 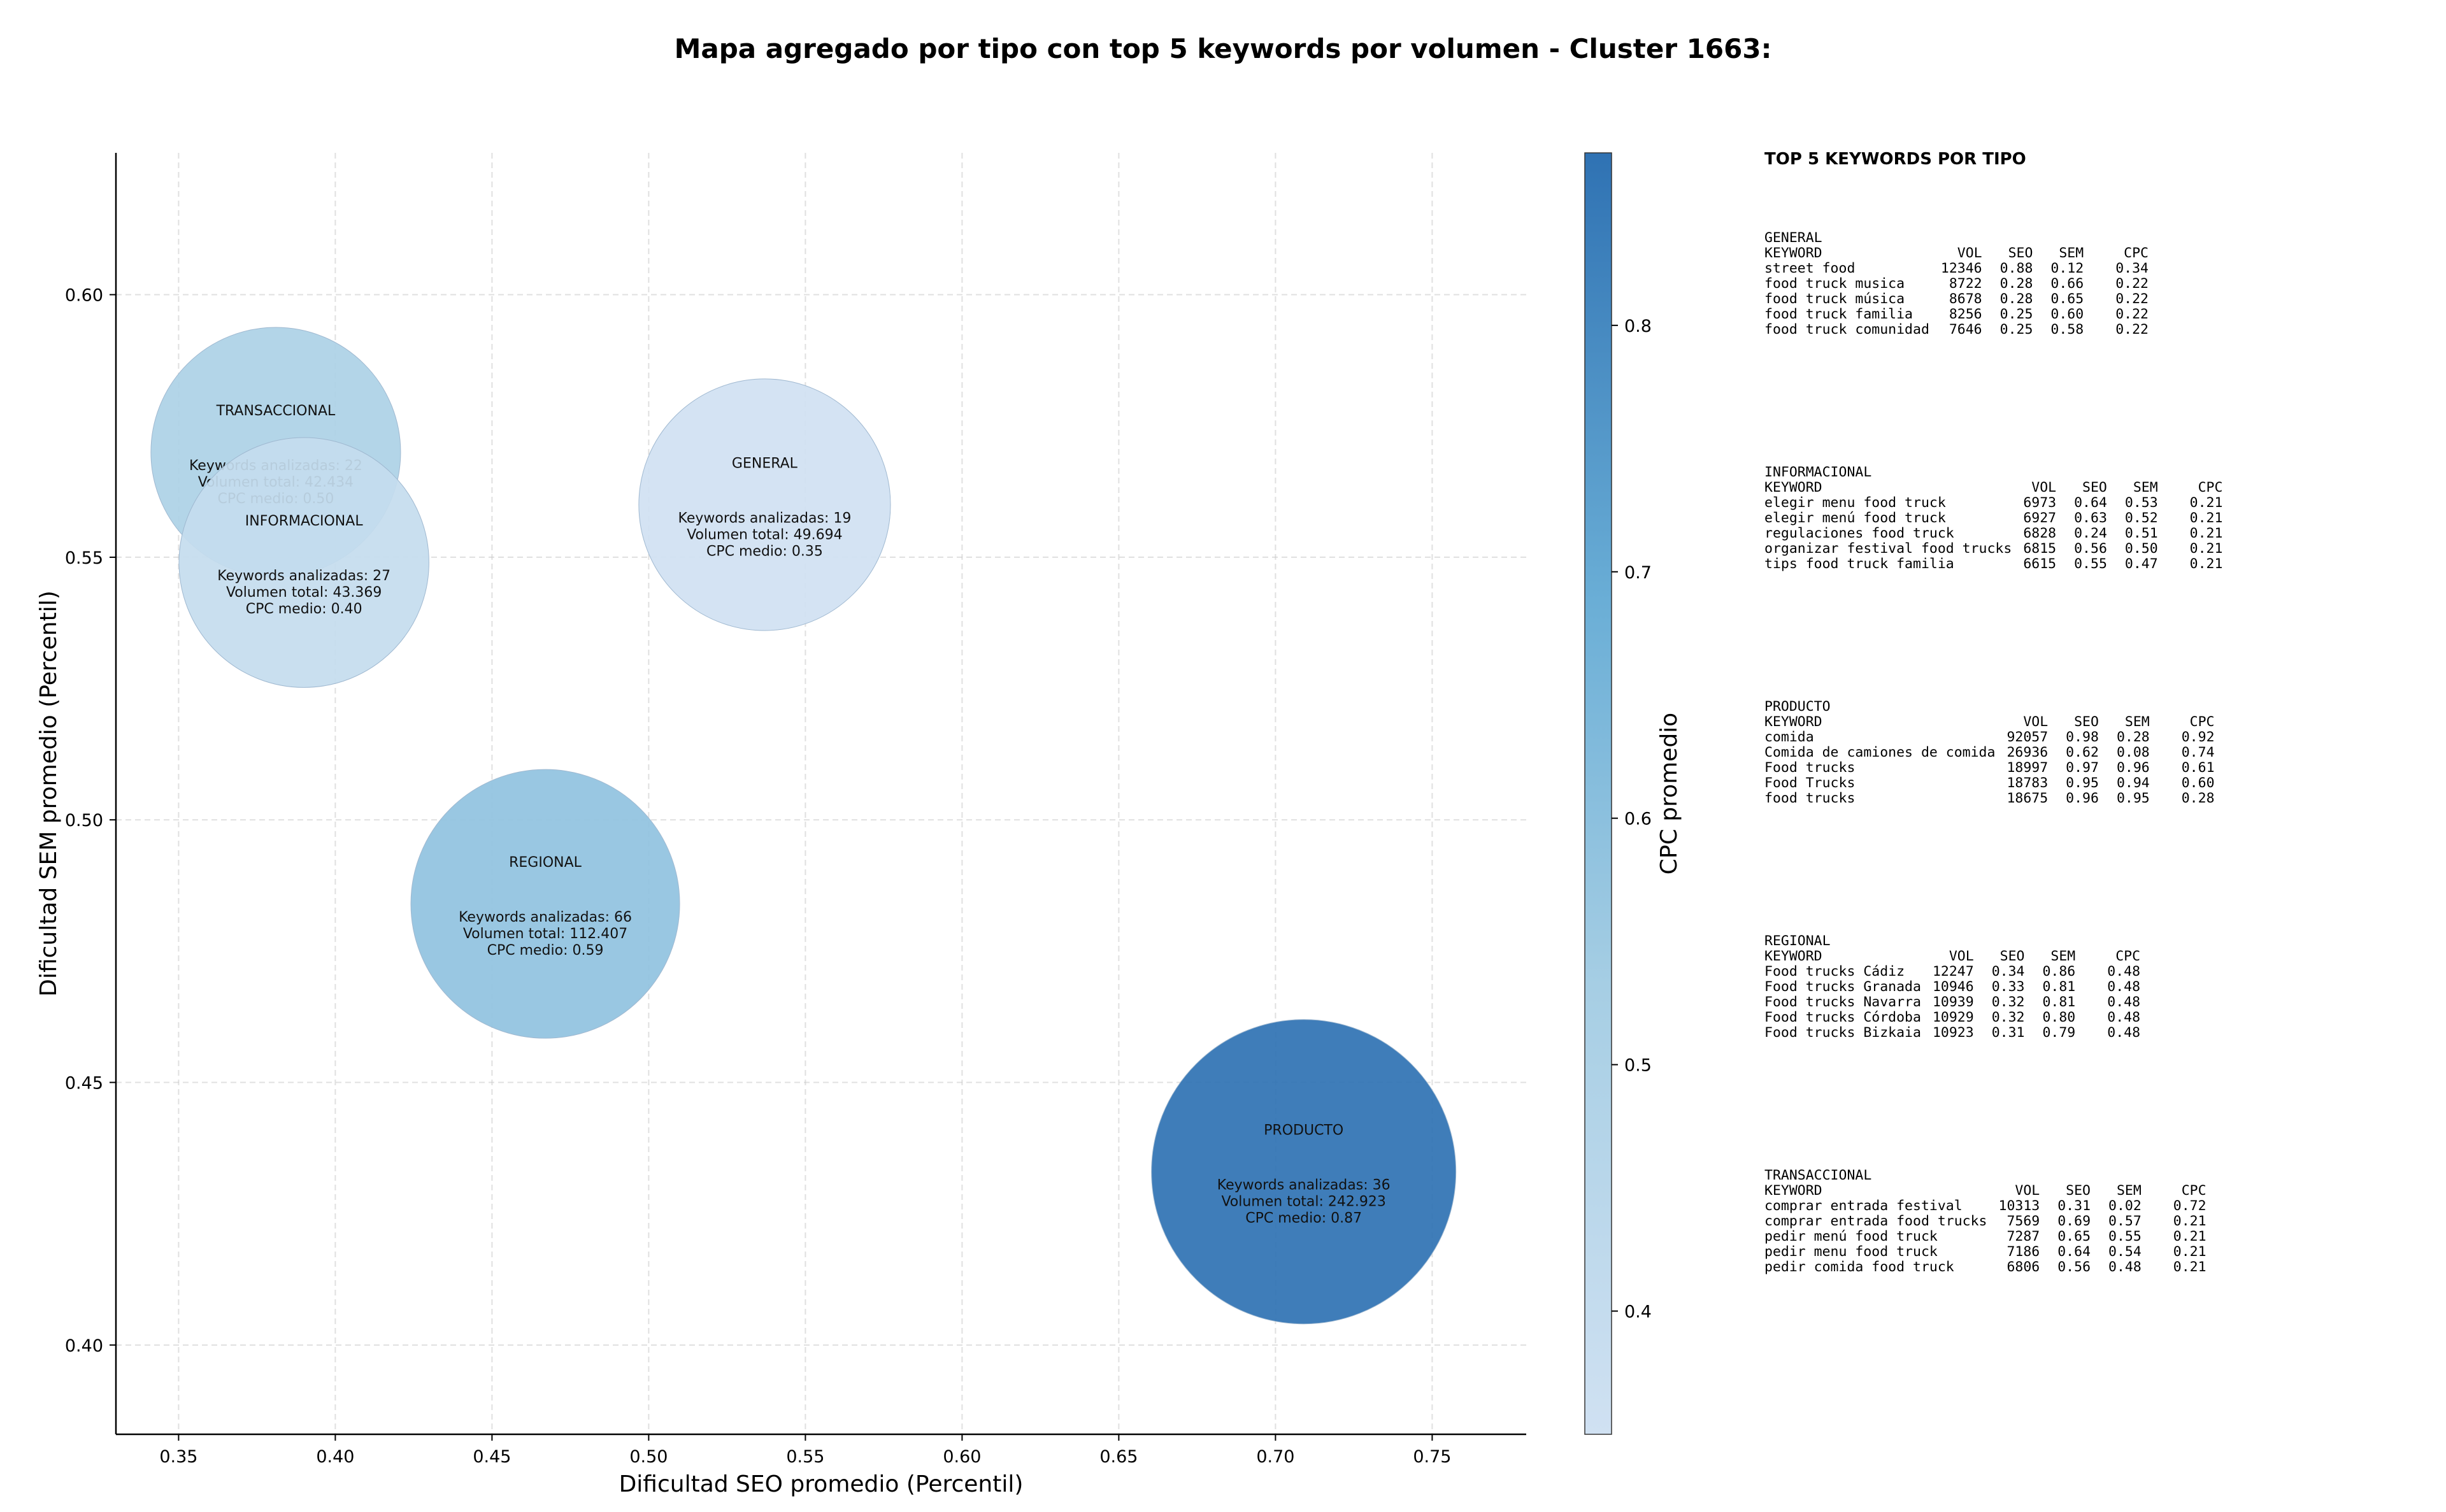 I want to click on keyword-row: tips food truck familia 6615 0.55 0.47 0.21, so click(x=1993, y=564).